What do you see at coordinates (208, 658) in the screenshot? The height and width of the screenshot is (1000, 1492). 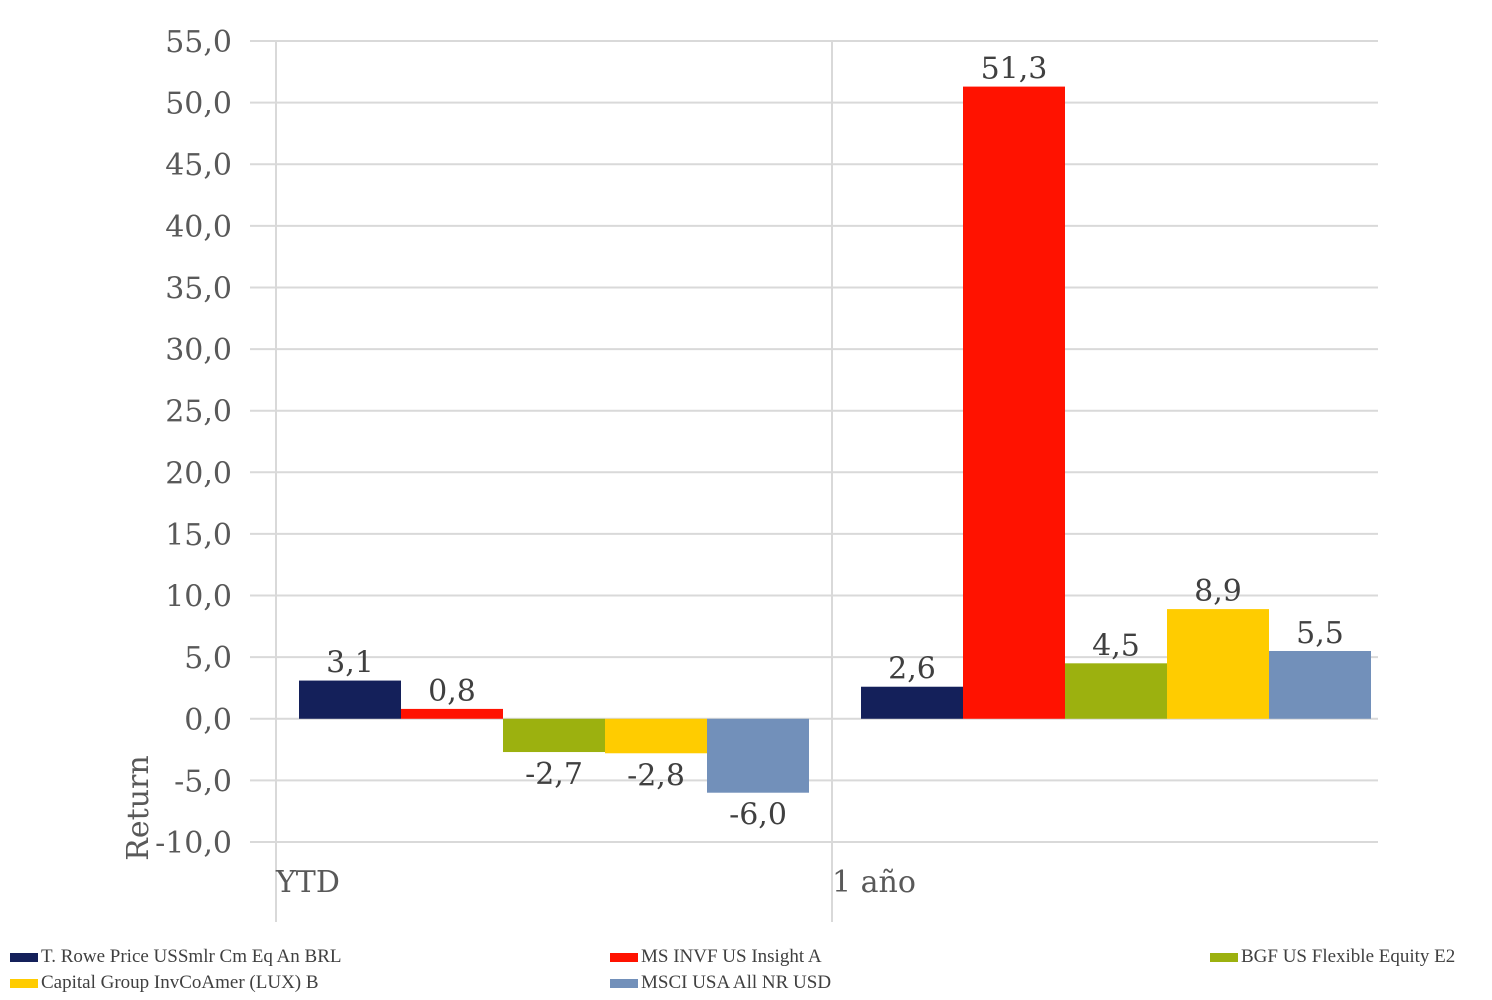 I see `y-tick-label: 5,0` at bounding box center [208, 658].